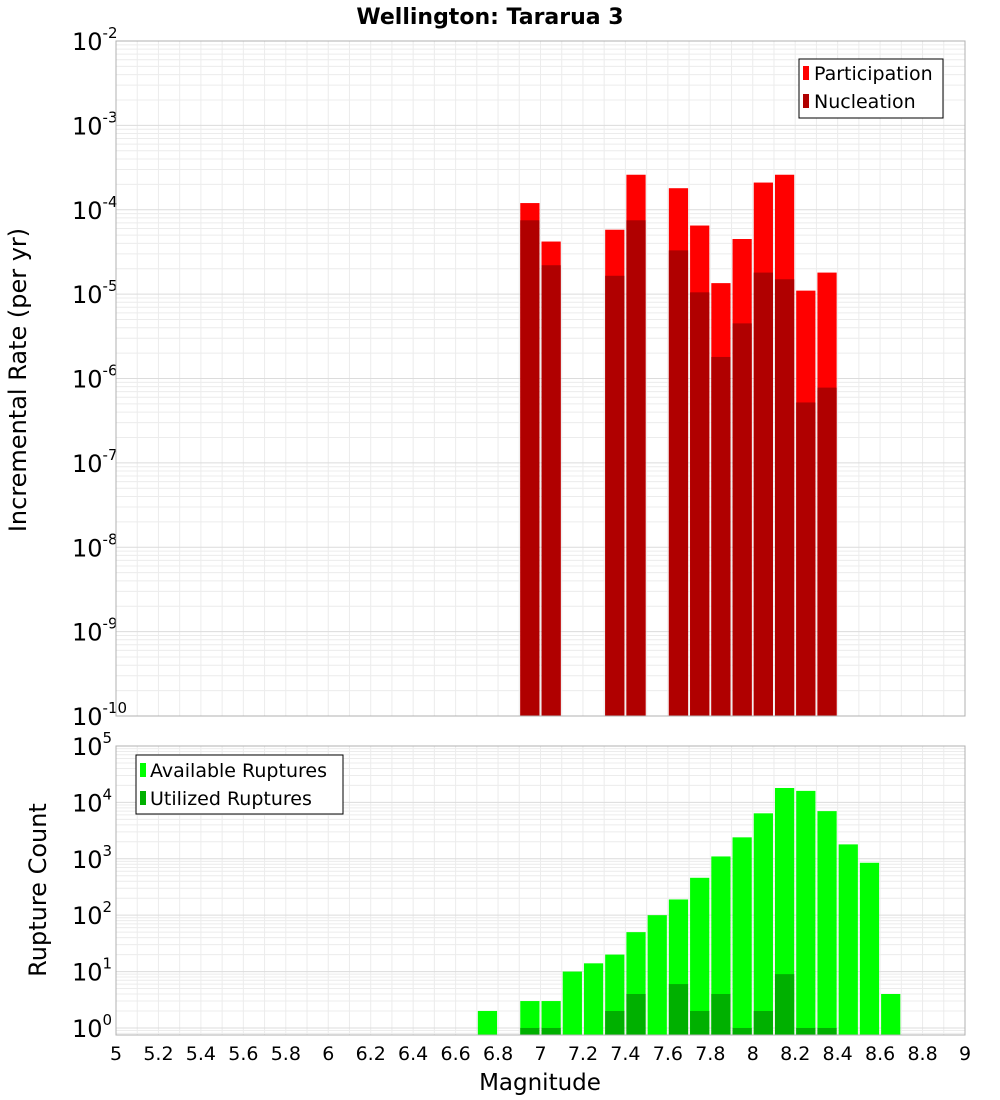 This screenshot has width=1000, height=1100. I want to click on x-tick-label: 7, so click(540, 1054).